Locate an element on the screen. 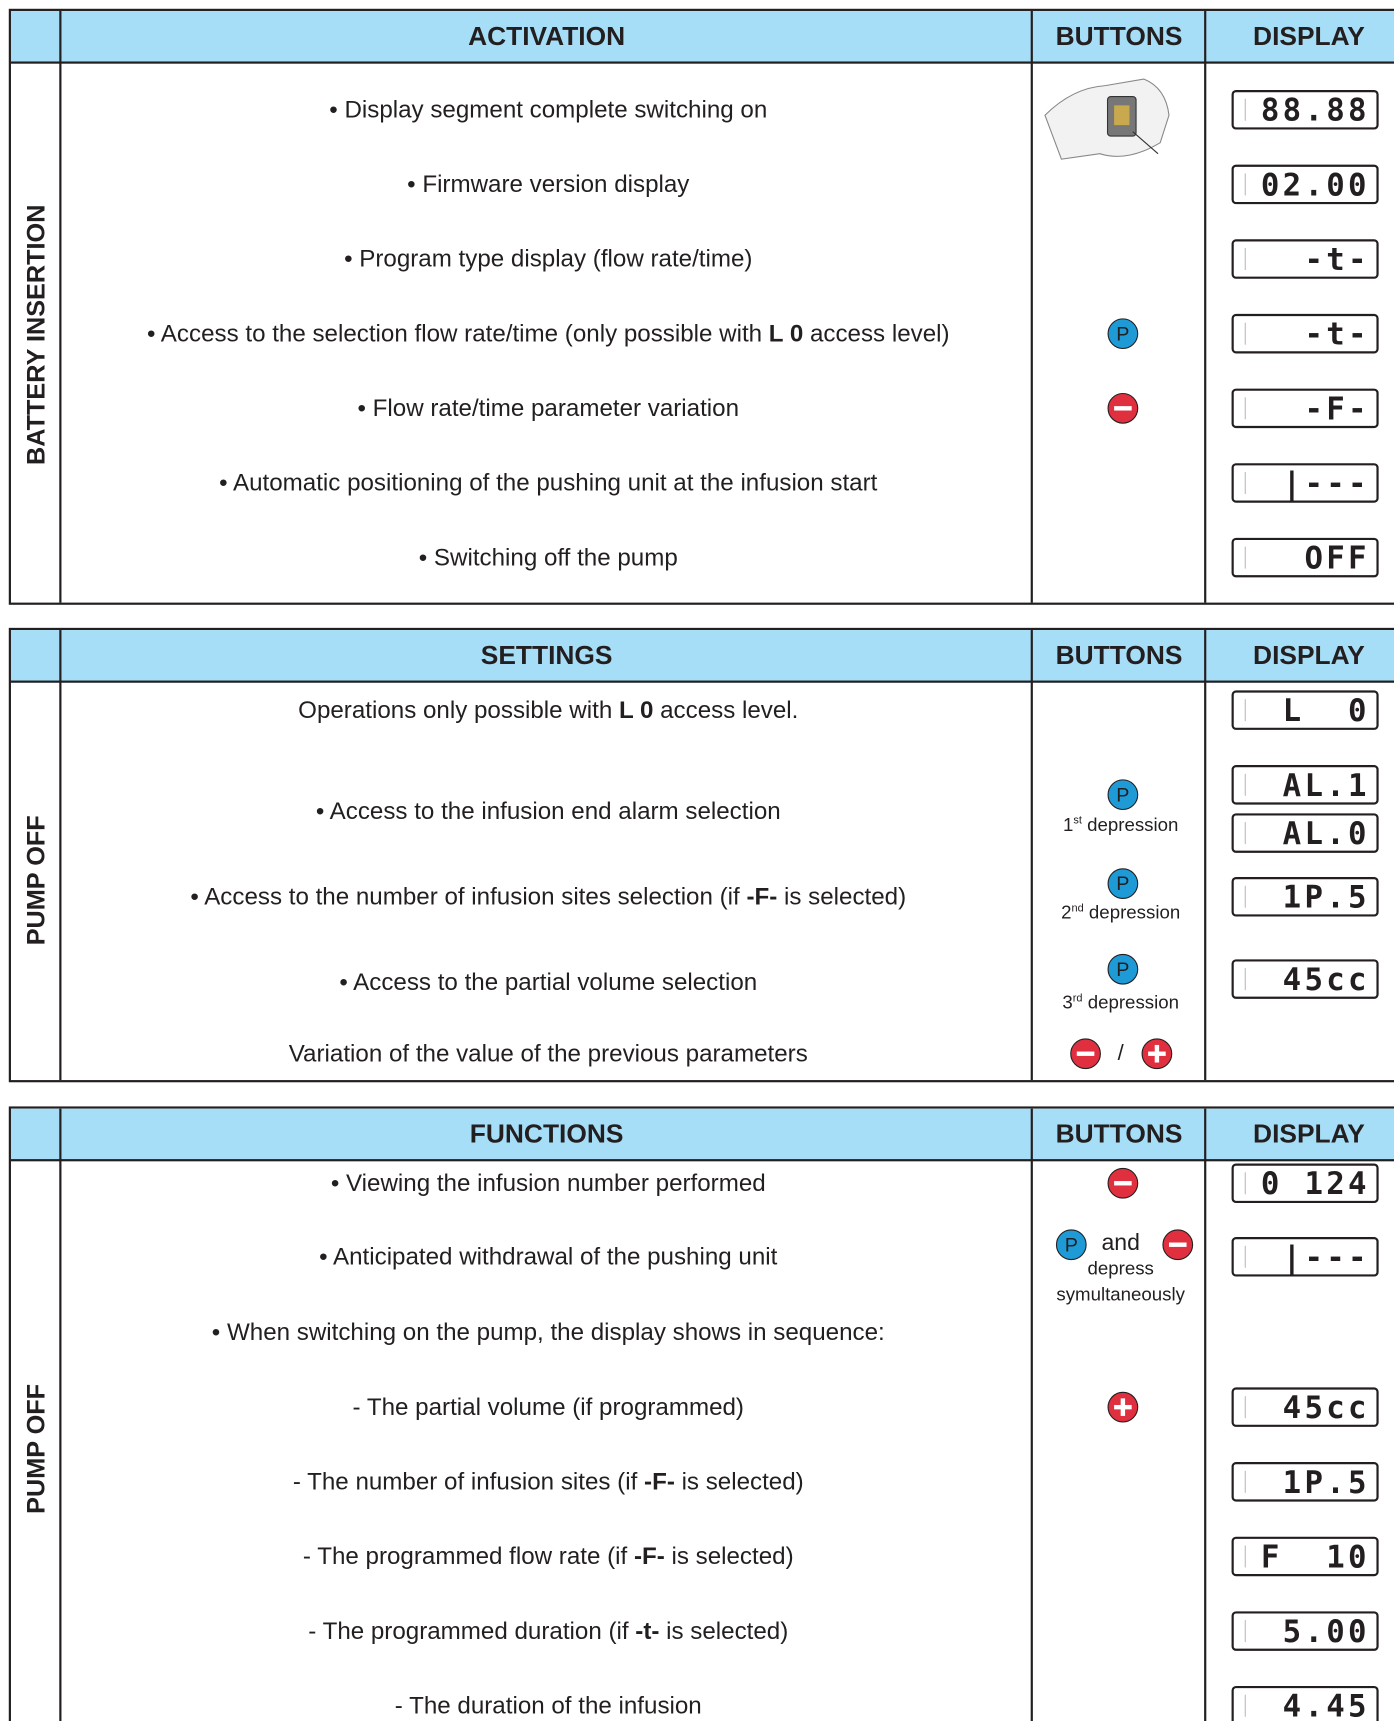  button-caption: 2nd depression is located at coordinates (1120, 913).